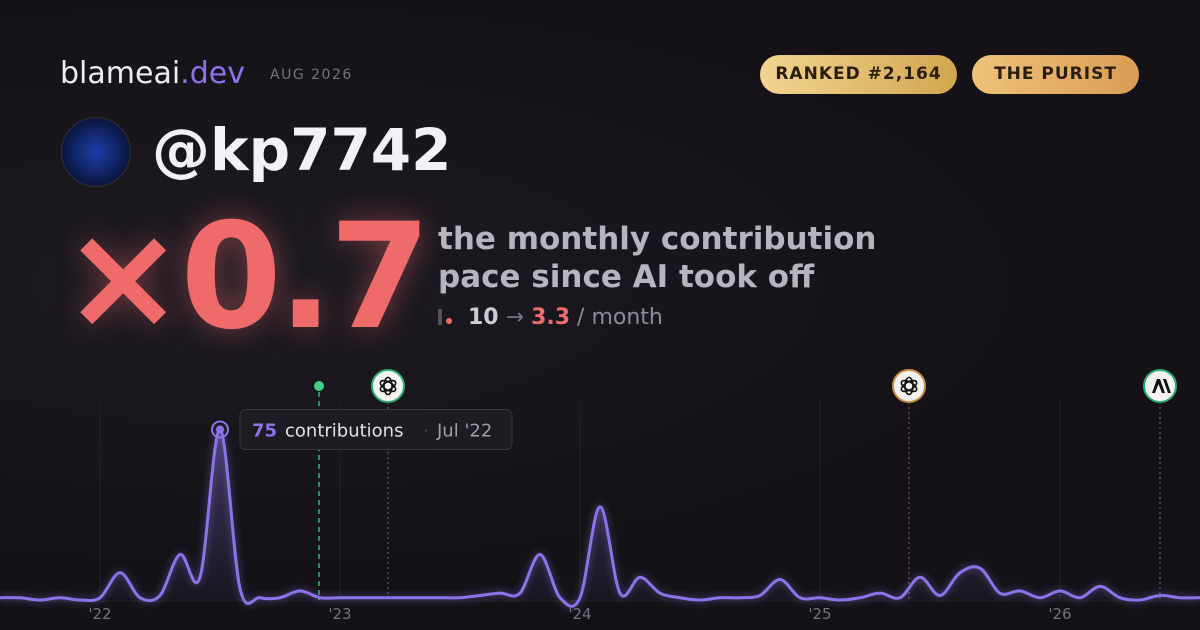 Image resolution: width=1200 pixels, height=630 pixels. I want to click on tooltip-label: contributions, so click(344, 431).